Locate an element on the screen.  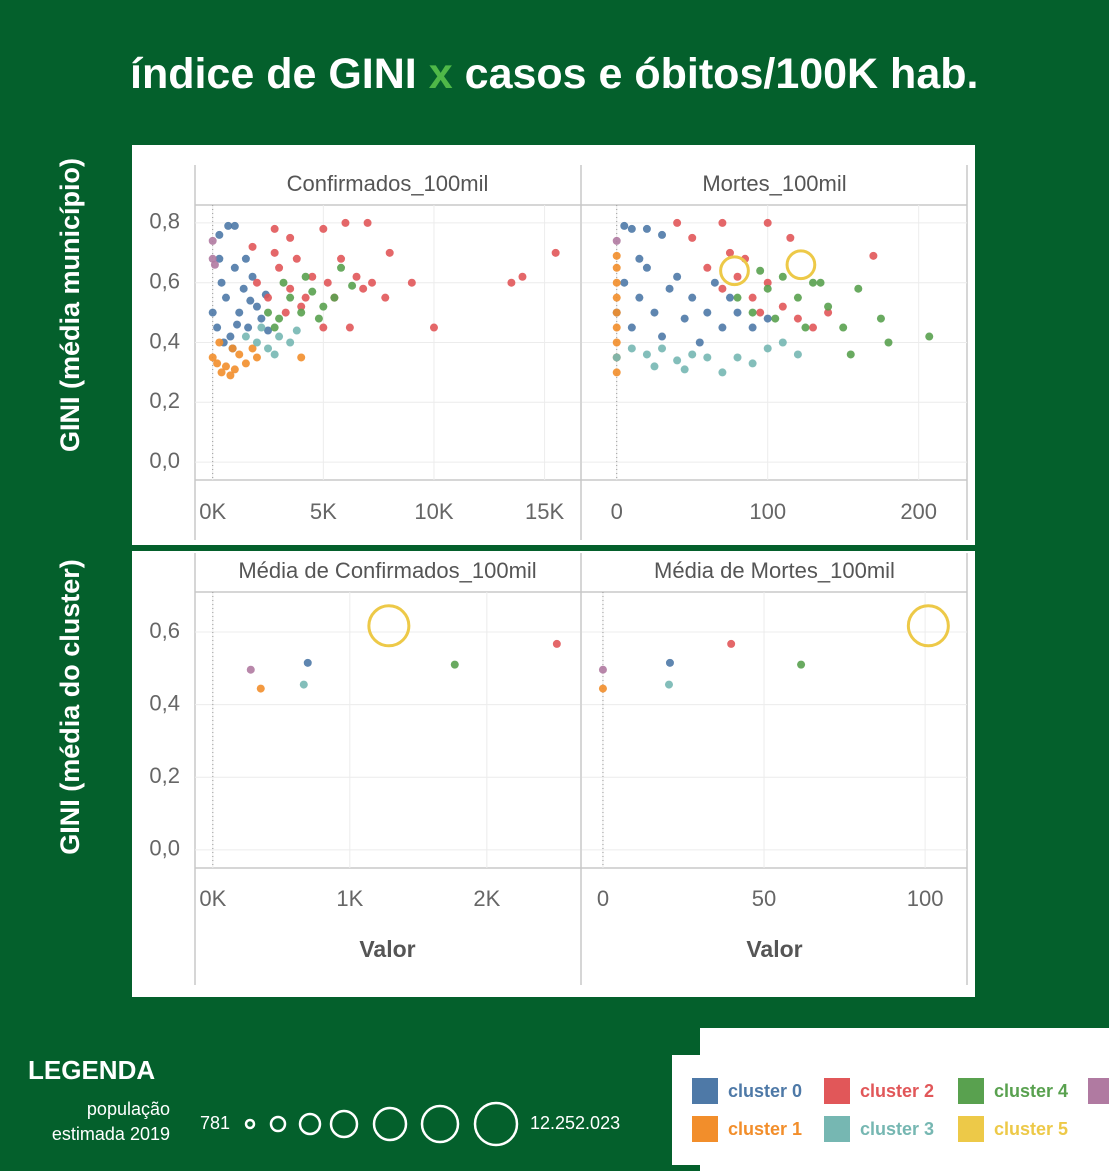
x-tick-label: 100 is located at coordinates (767, 511).